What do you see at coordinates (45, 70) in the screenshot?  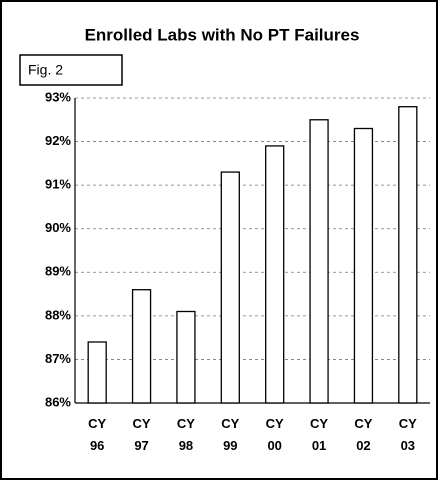 I see `annotation: Fig. 2` at bounding box center [45, 70].